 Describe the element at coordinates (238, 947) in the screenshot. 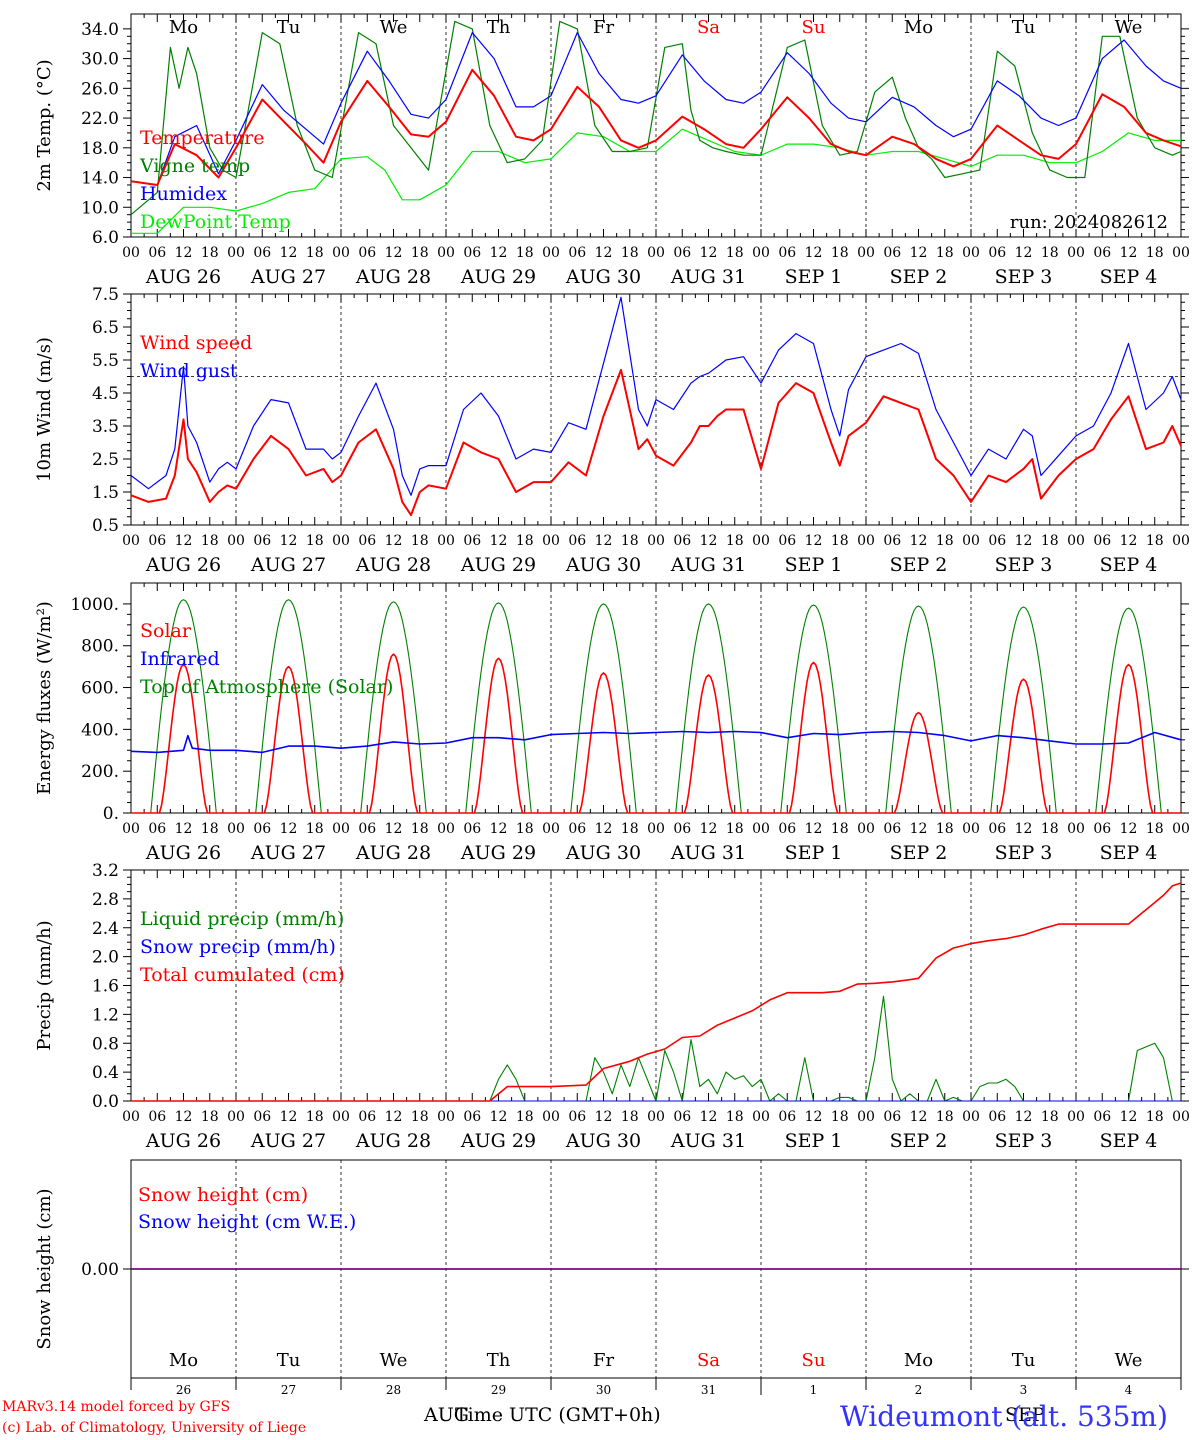

I see `panel-precip-legend-item: Snow precip (mm/h)` at that location.